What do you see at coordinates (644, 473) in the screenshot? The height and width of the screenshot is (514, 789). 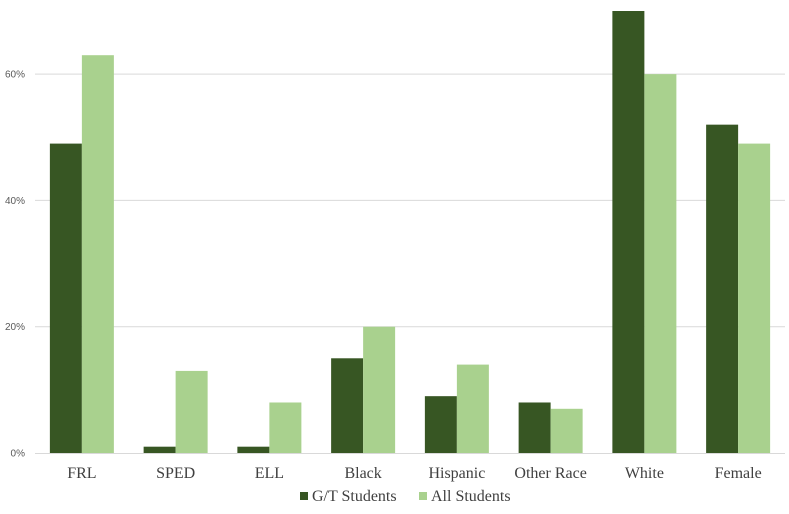 I see `category-label-white: White` at bounding box center [644, 473].